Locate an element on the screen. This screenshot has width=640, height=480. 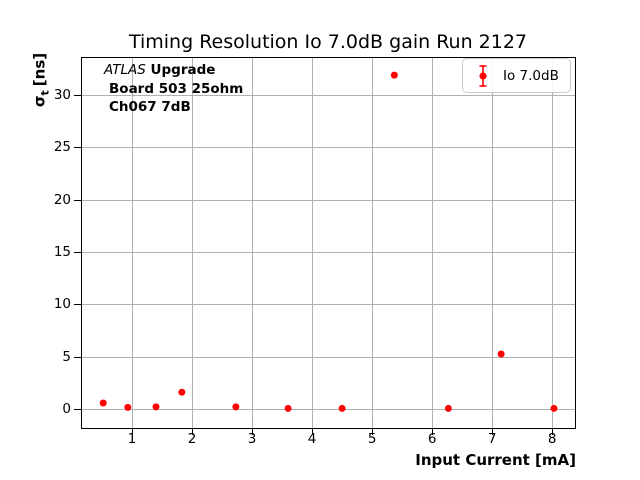
x-axis-label: Input Current [mA] is located at coordinates (495, 460).